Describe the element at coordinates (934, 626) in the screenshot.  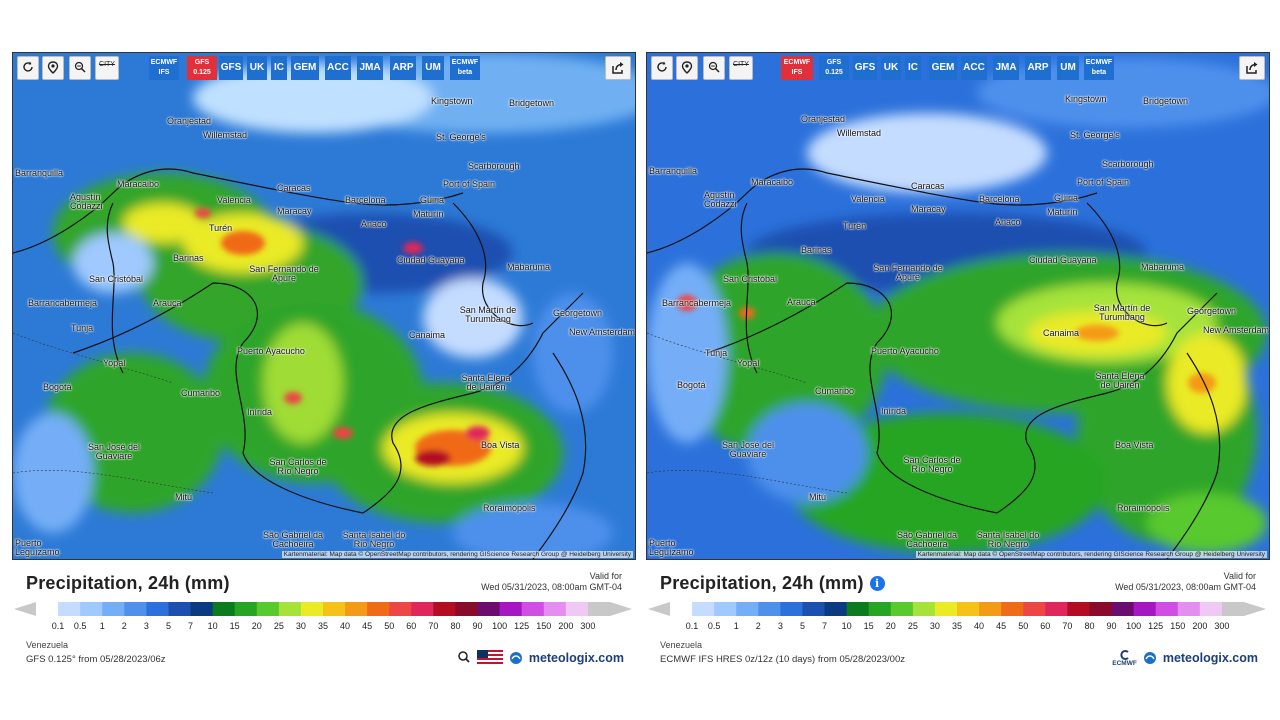
I see `scale-tick-label: 30` at that location.